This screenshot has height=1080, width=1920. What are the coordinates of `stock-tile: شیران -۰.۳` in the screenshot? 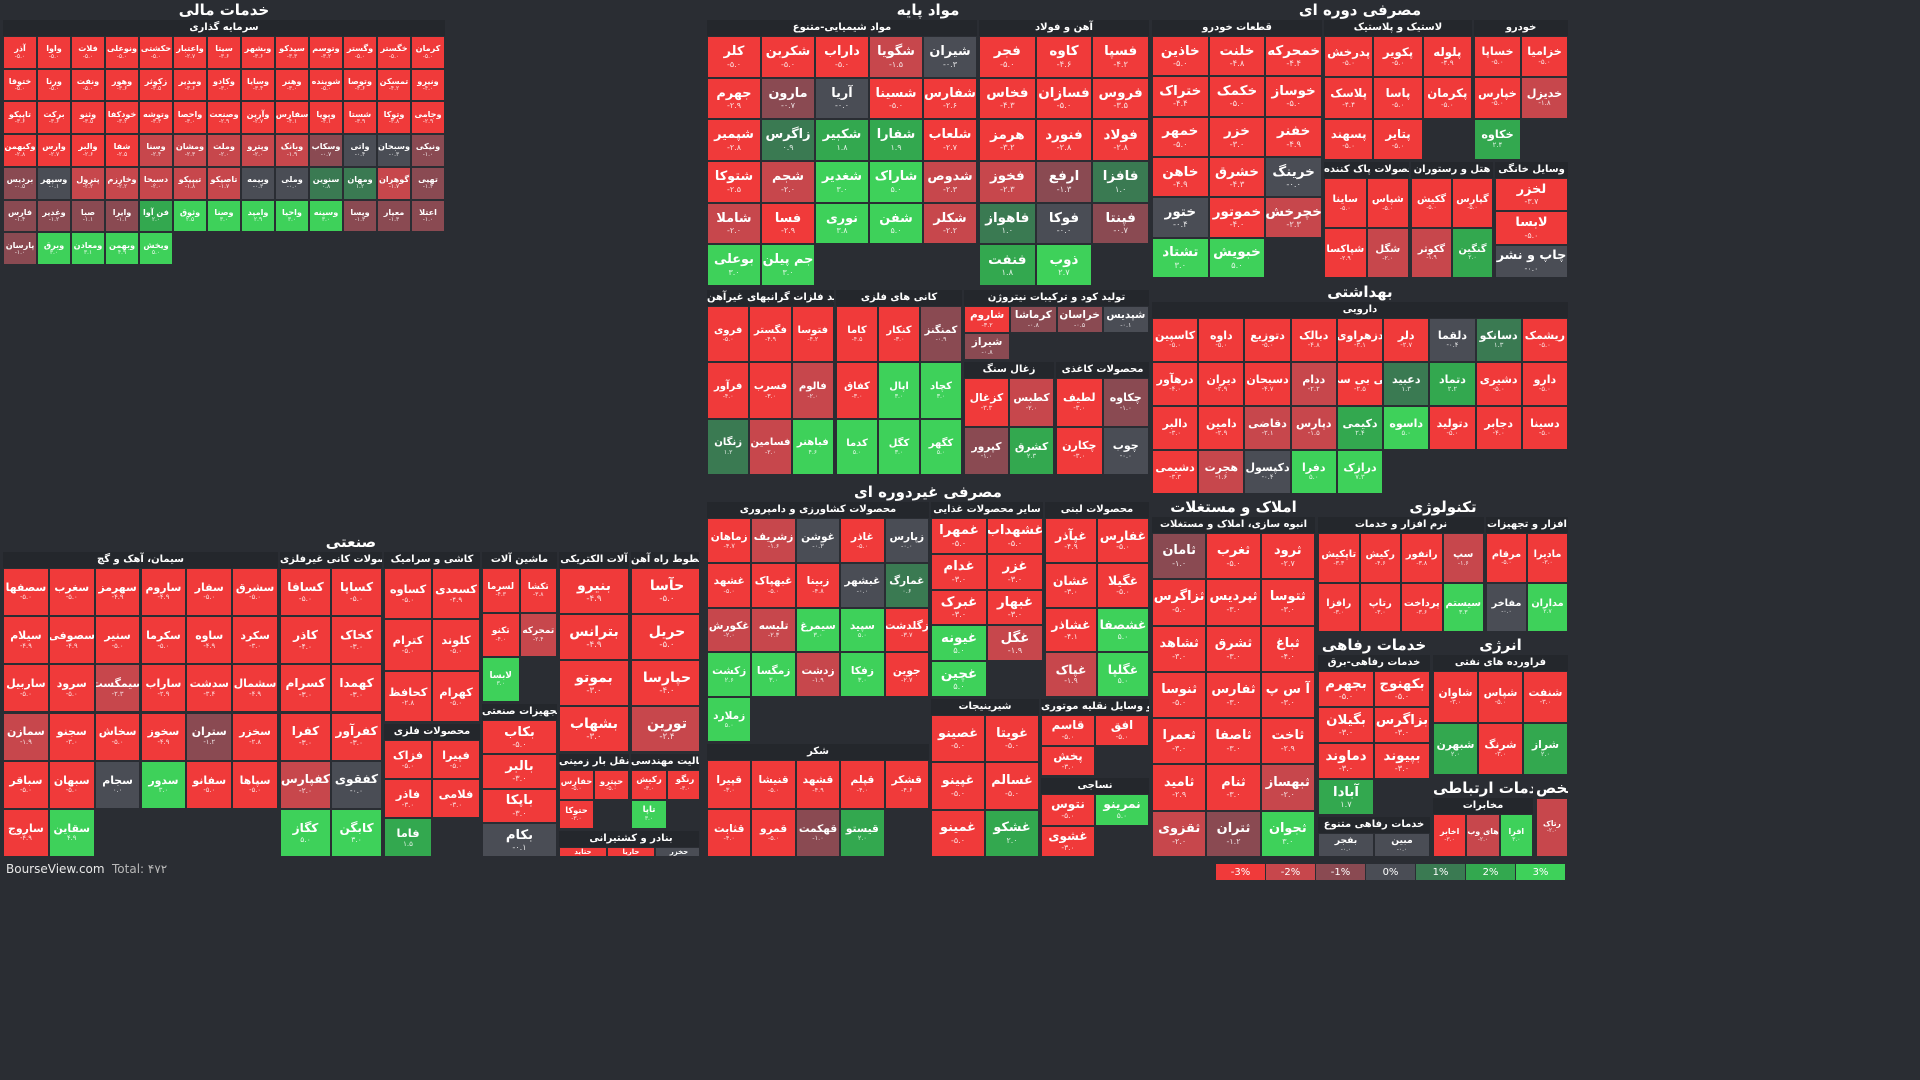 It's located at (950, 57).